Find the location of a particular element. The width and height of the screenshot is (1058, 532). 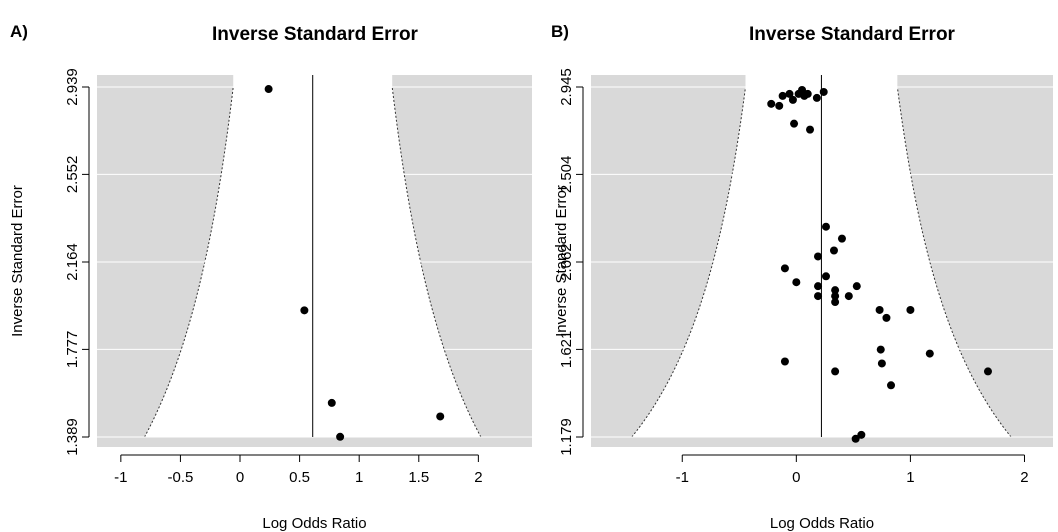

y-tick-label: 2.164 is located at coordinates (72, 262).